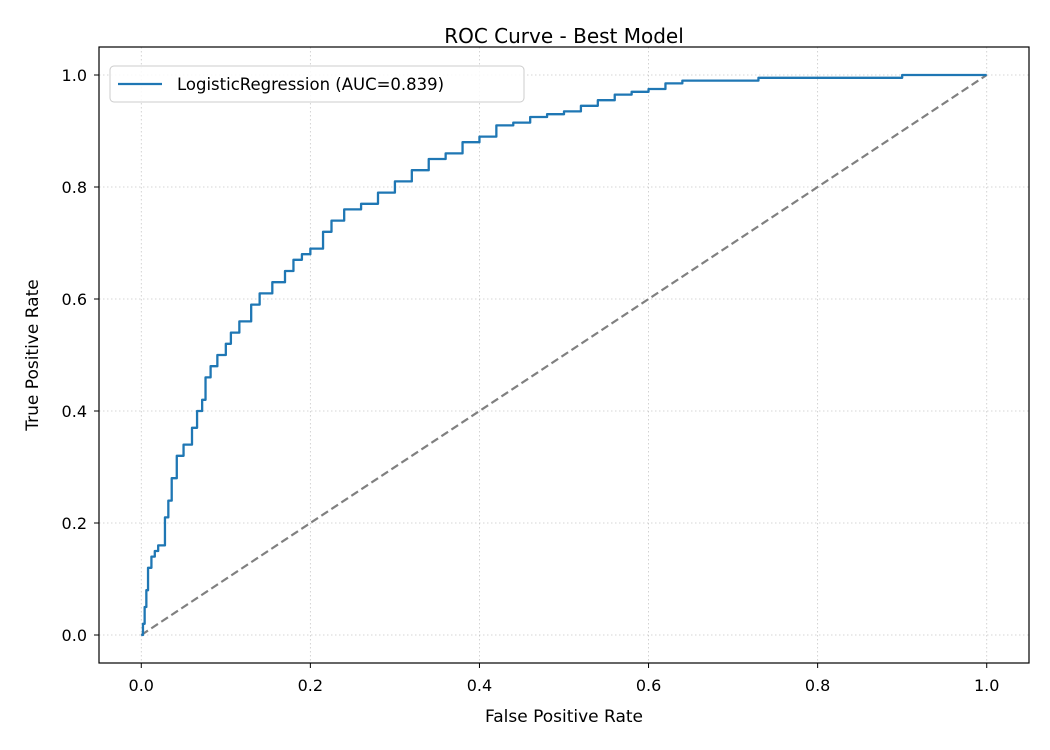  Describe the element at coordinates (564, 717) in the screenshot. I see `x-axis-label: False Positive Rate` at that location.